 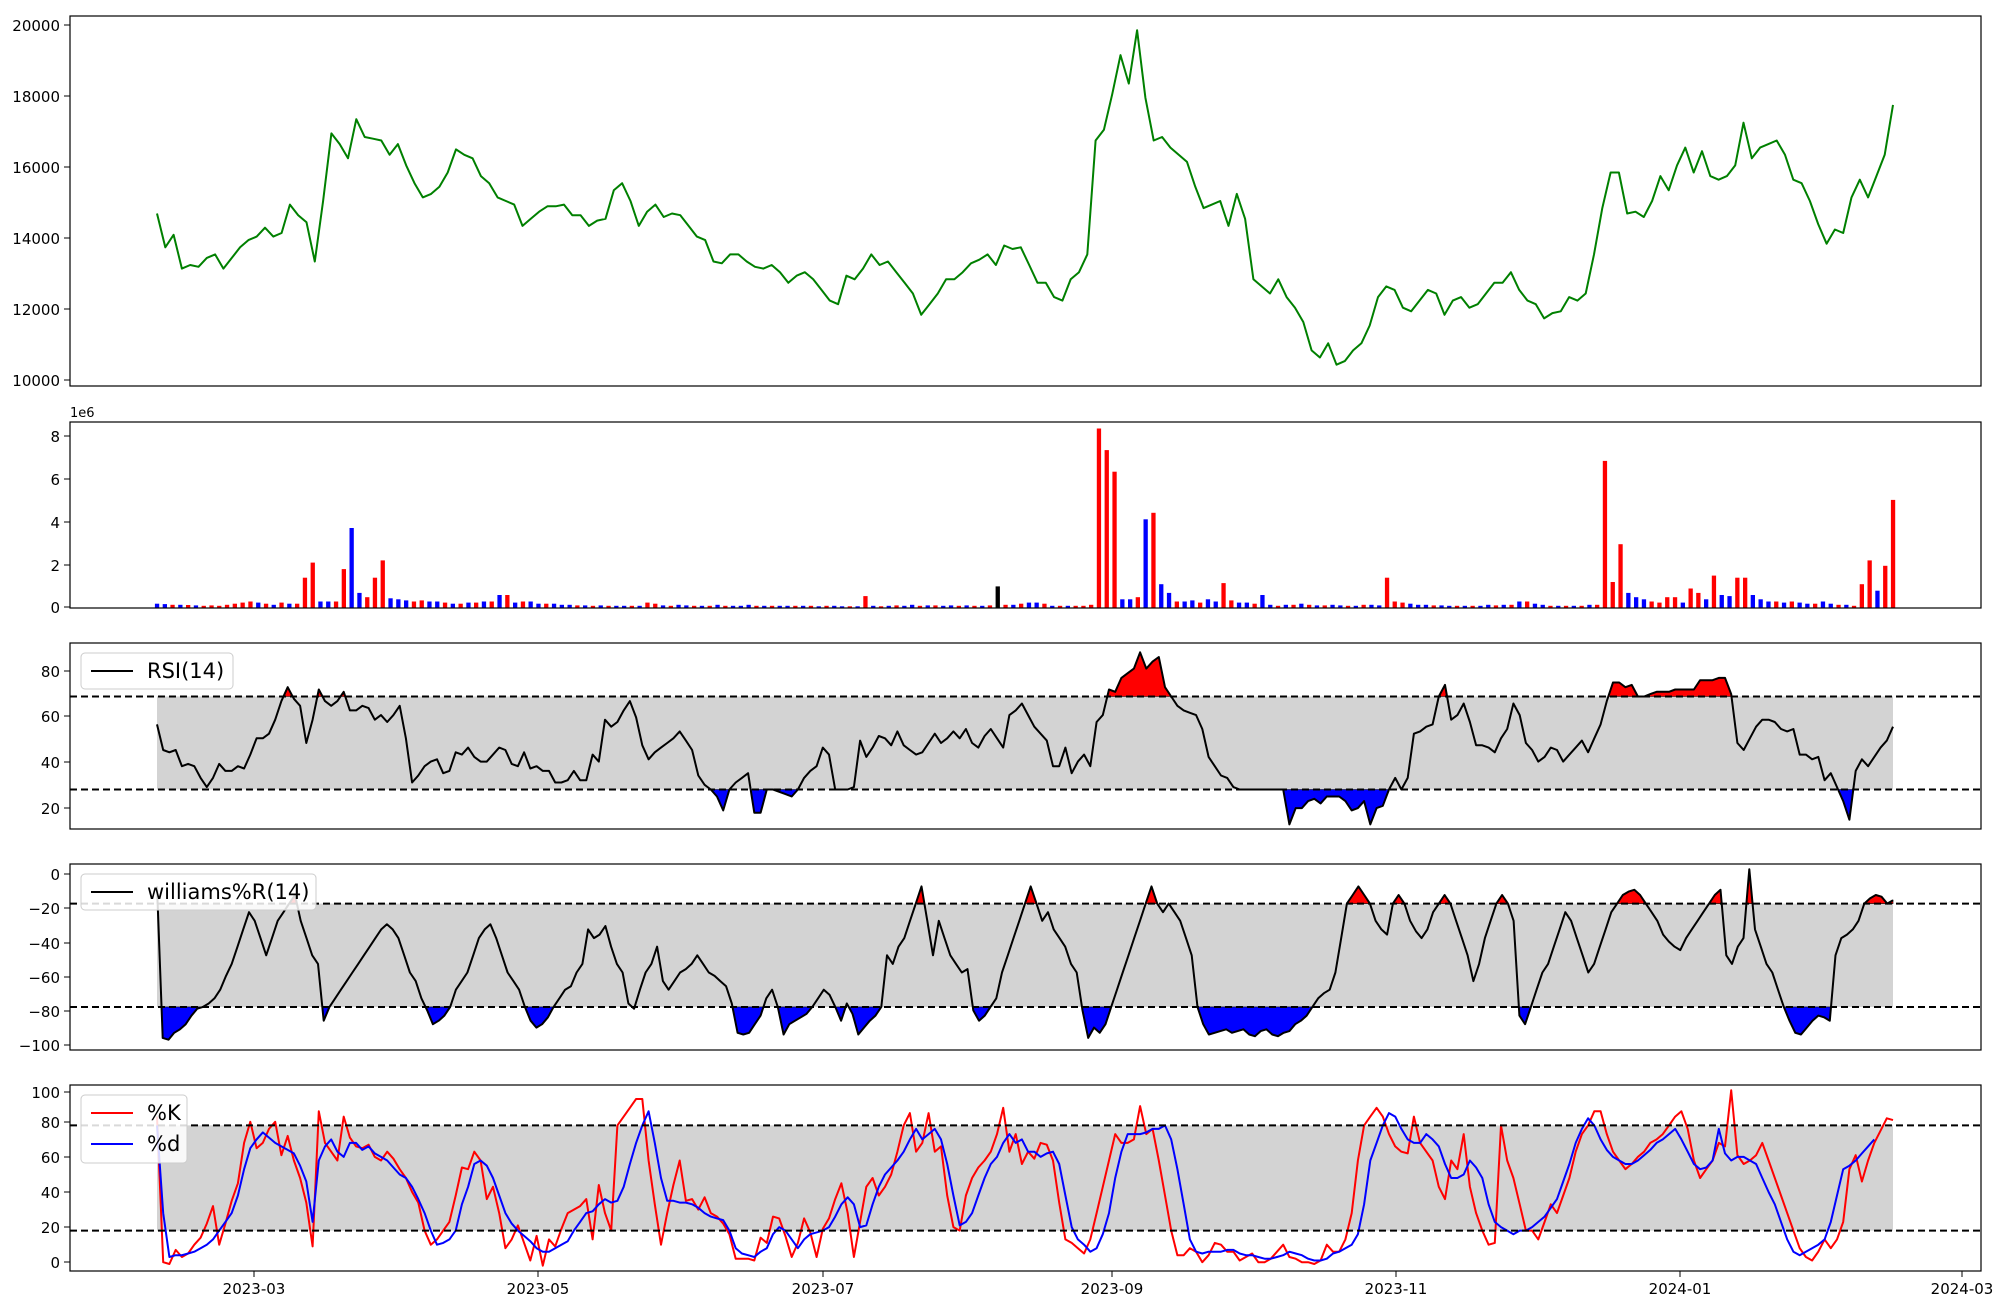 I want to click on williams-r-plot-area, so click(x=1025, y=954).